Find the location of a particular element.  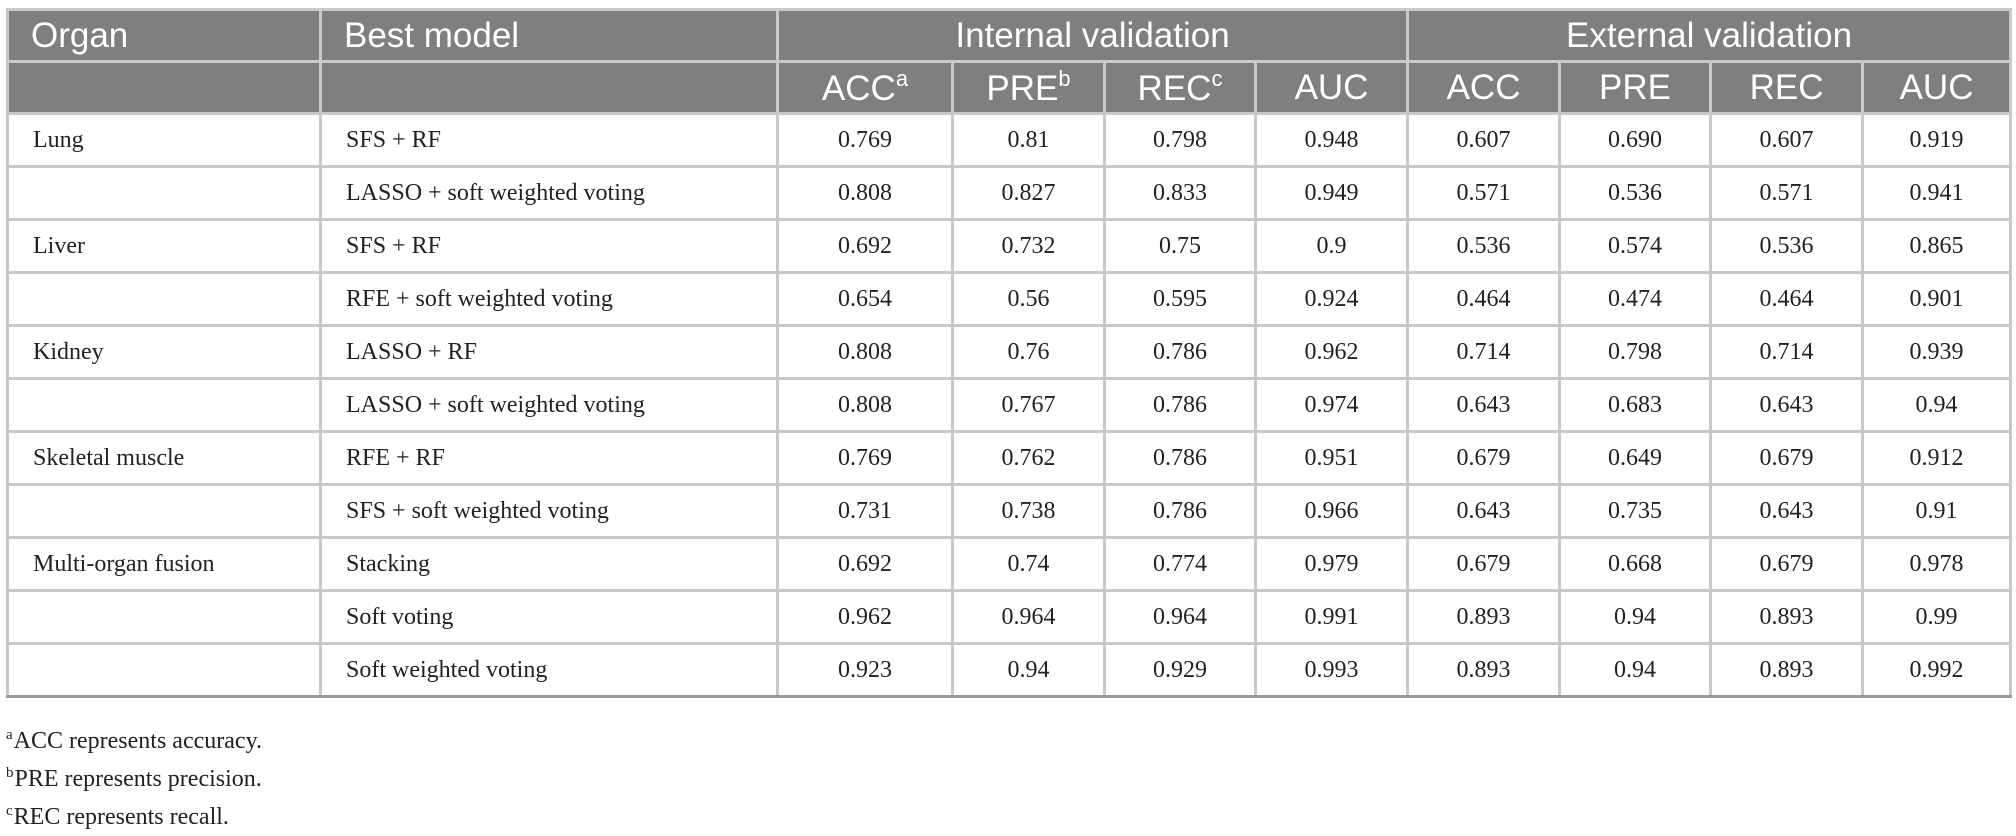

internal-auc-cell: 0.948 is located at coordinates (1331, 140).